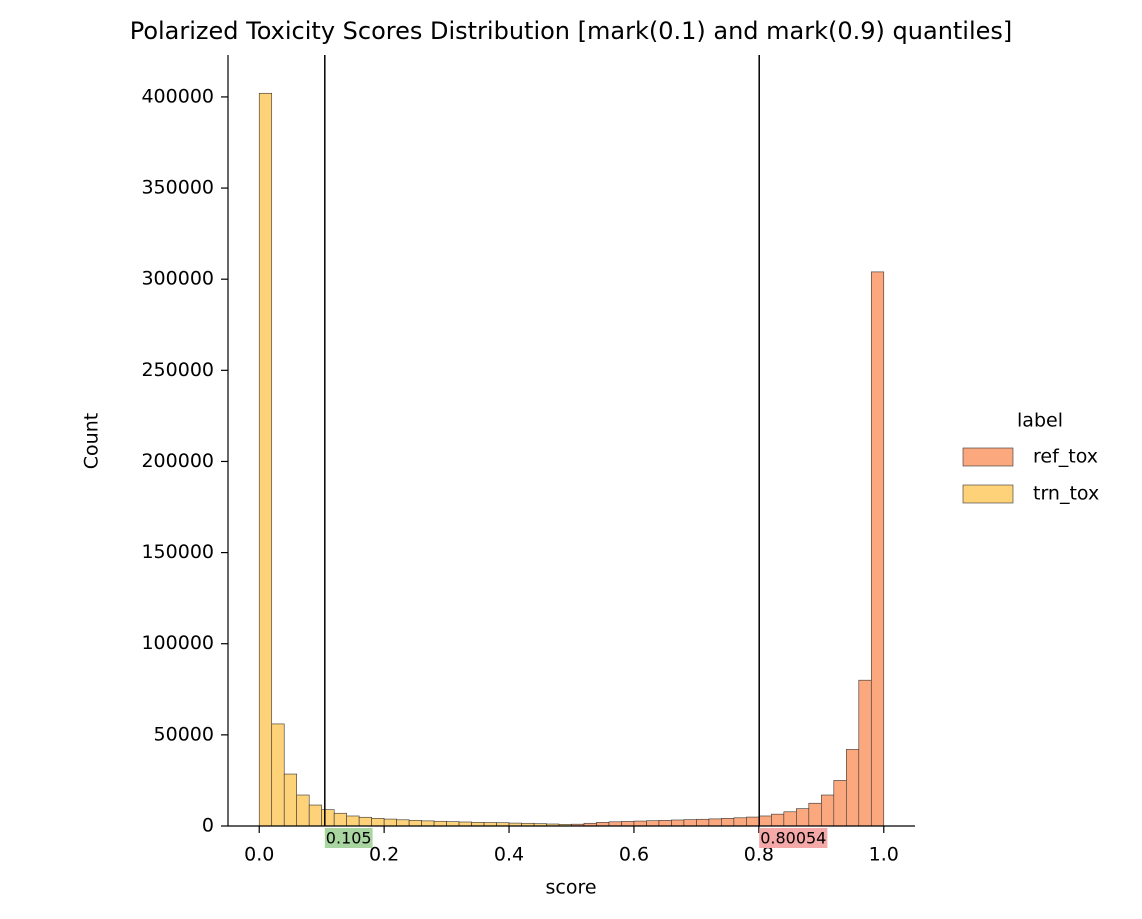 Image resolution: width=1142 pixels, height=919 pixels. Describe the element at coordinates (884, 855) in the screenshot. I see `x-tick-label: 1.0` at that location.